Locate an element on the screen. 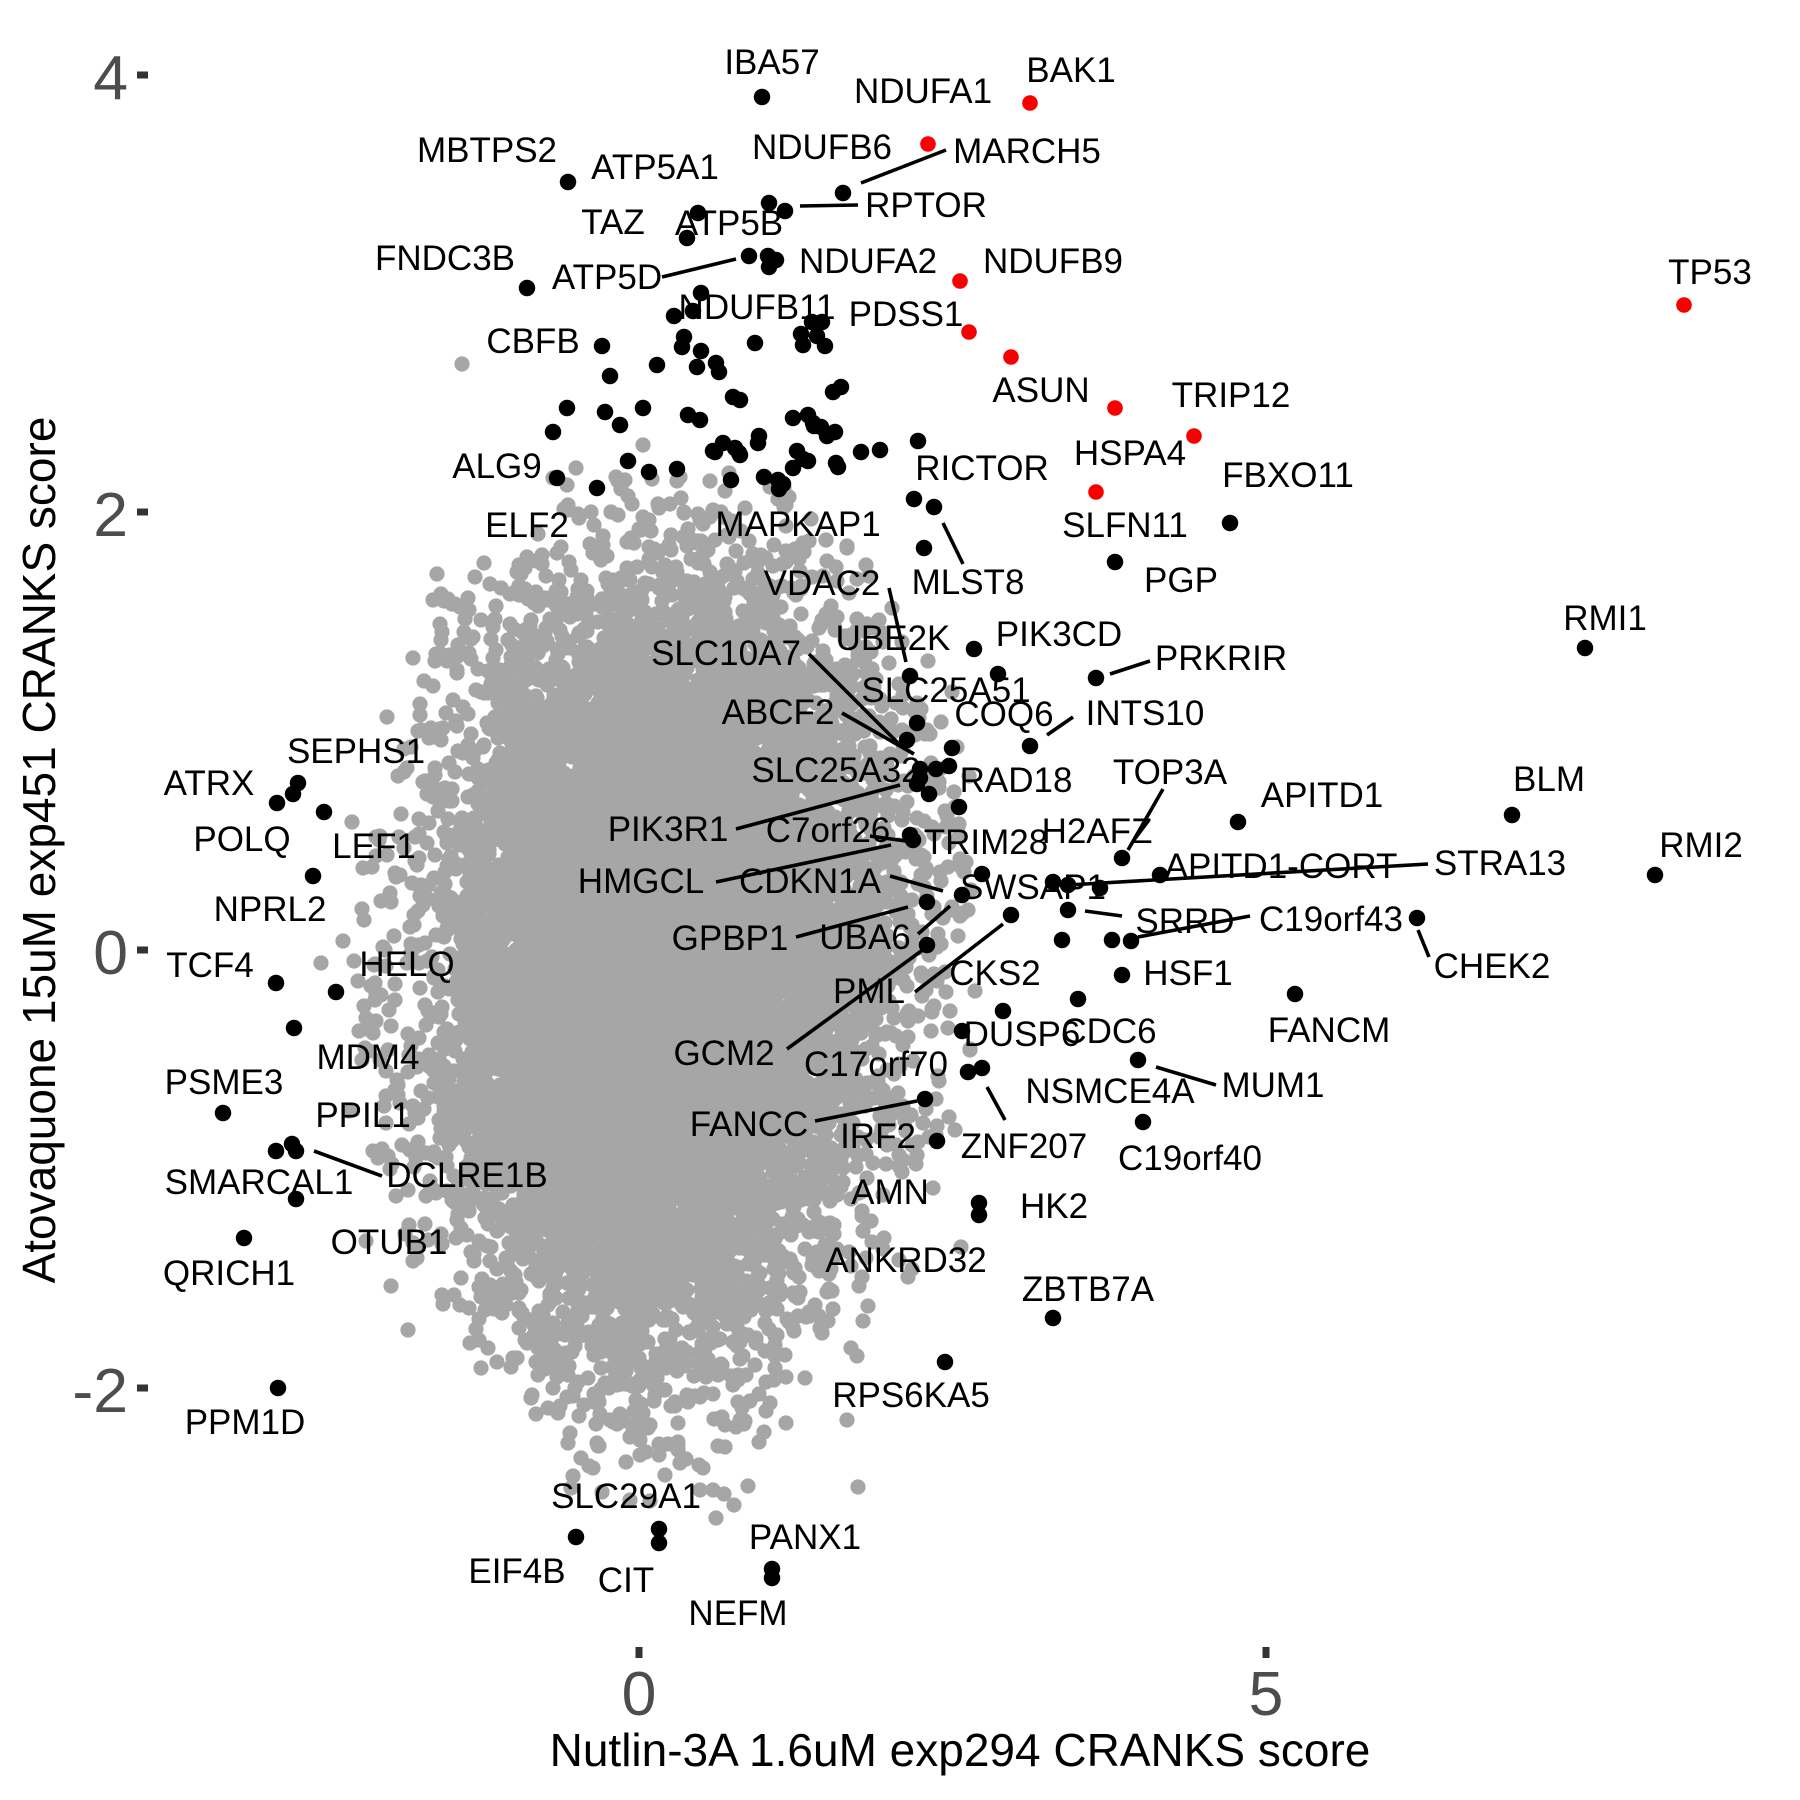 Image resolution: width=1800 pixels, height=1800 pixels. svg-text: SEPHS1 is located at coordinates (356, 751).